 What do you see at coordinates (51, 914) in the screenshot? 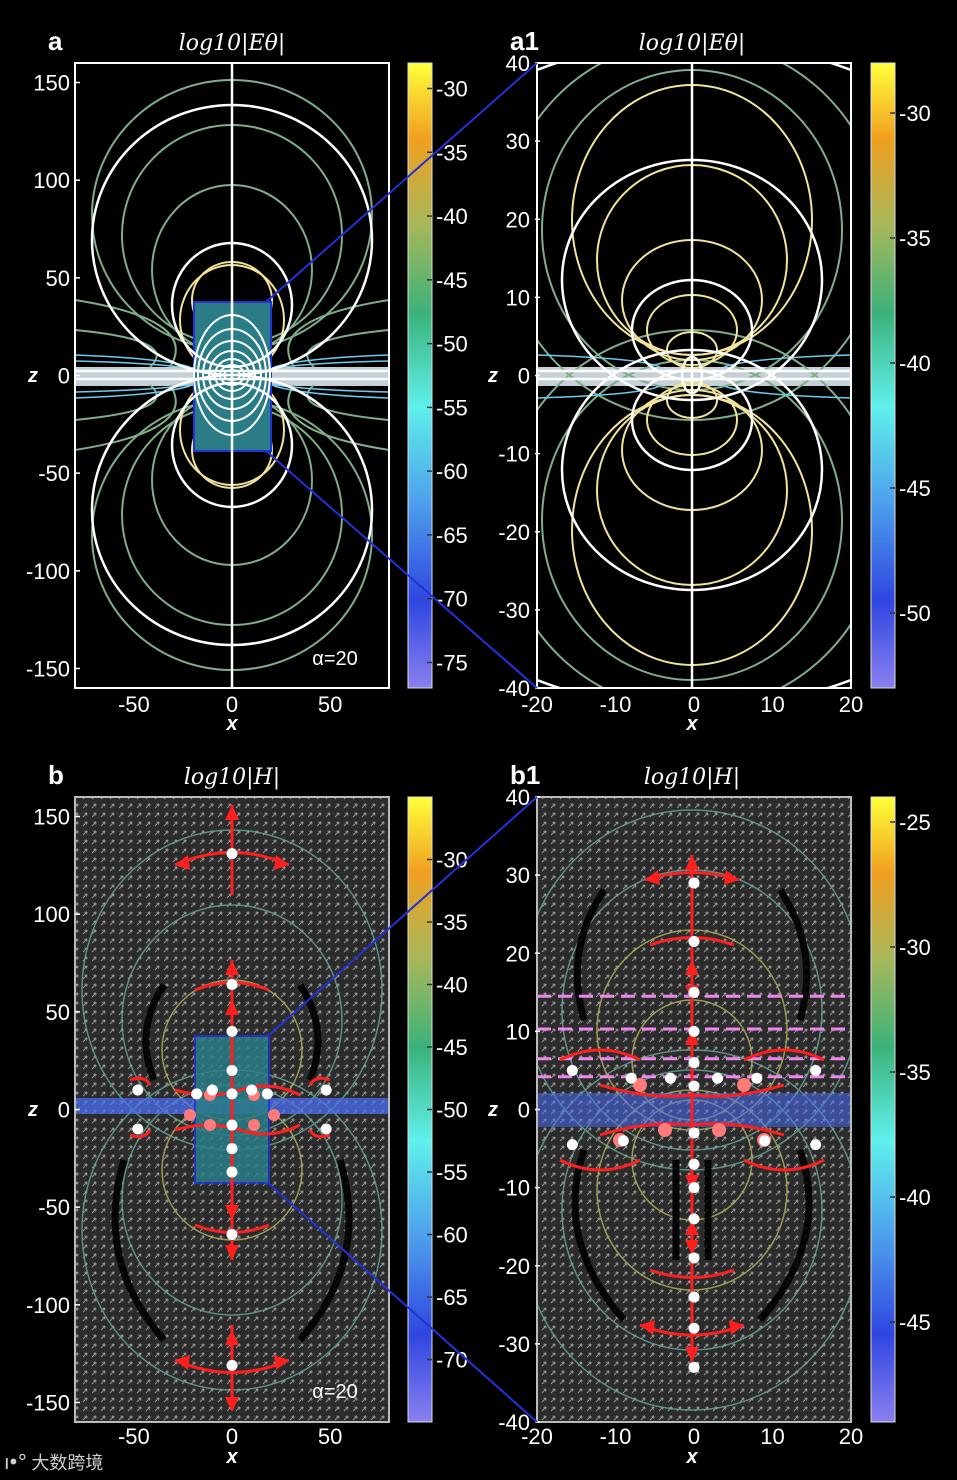
I see `y-tick-label: 100` at bounding box center [51, 914].